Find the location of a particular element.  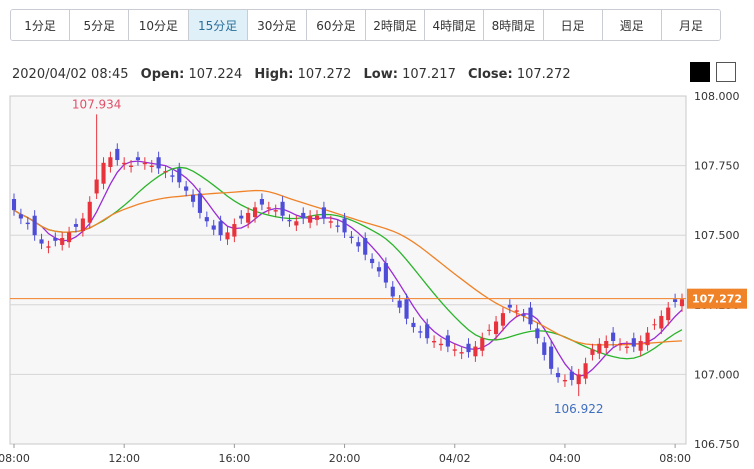

tab-timeframe-8: 8時間足 is located at coordinates (514, 25).